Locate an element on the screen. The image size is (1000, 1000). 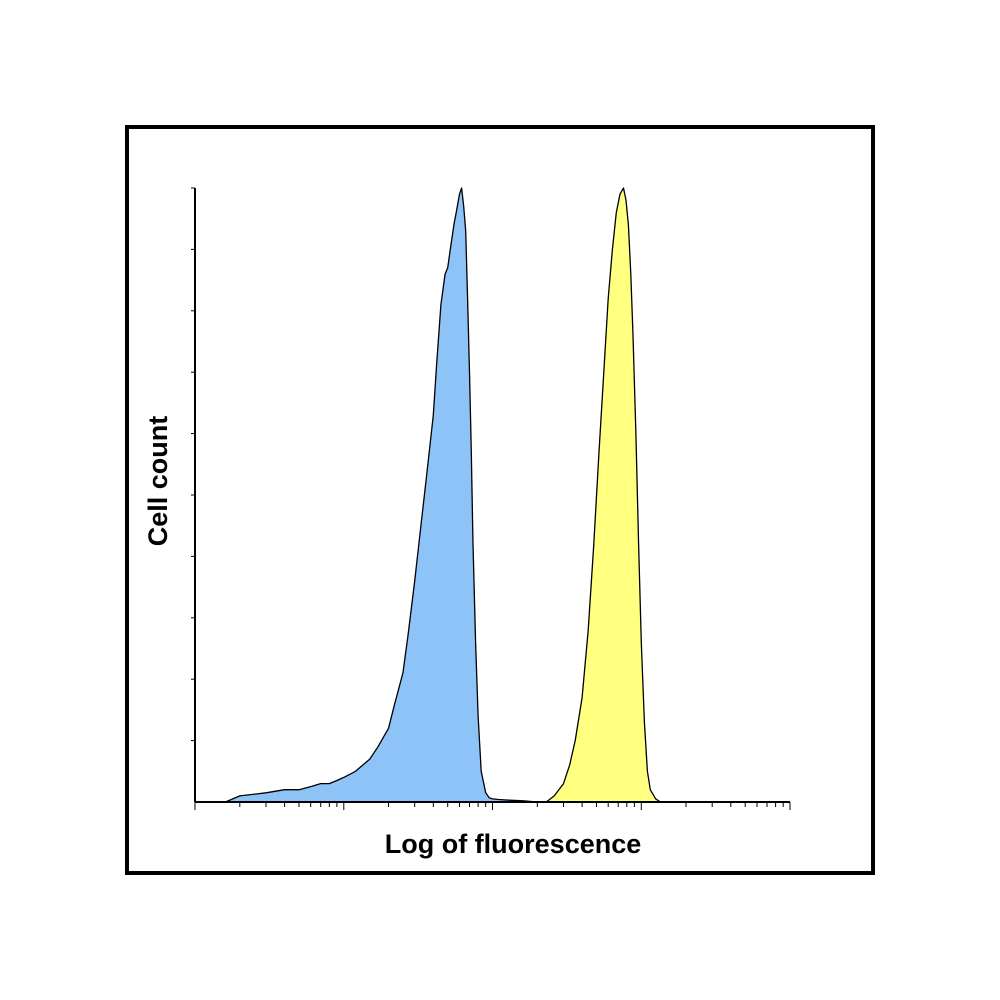
y-axis-label: Cell count is located at coordinates (158, 481).